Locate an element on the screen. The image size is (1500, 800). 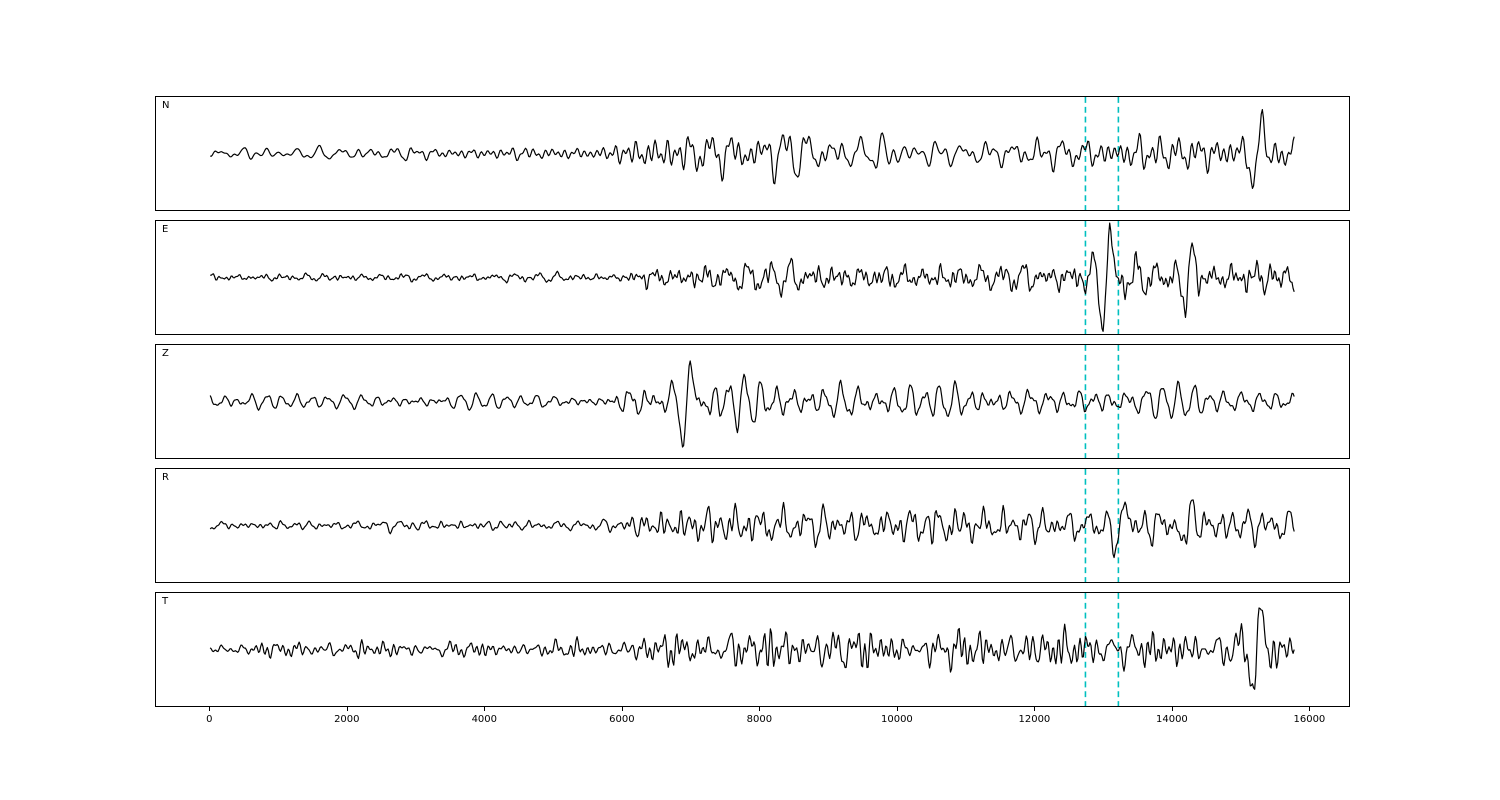
waveform-trace-t is located at coordinates (752, 648).